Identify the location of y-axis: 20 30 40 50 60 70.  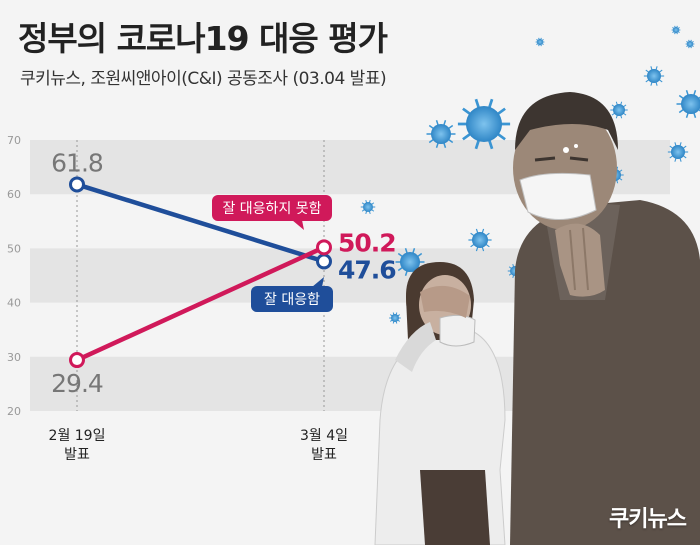
(14, 276).